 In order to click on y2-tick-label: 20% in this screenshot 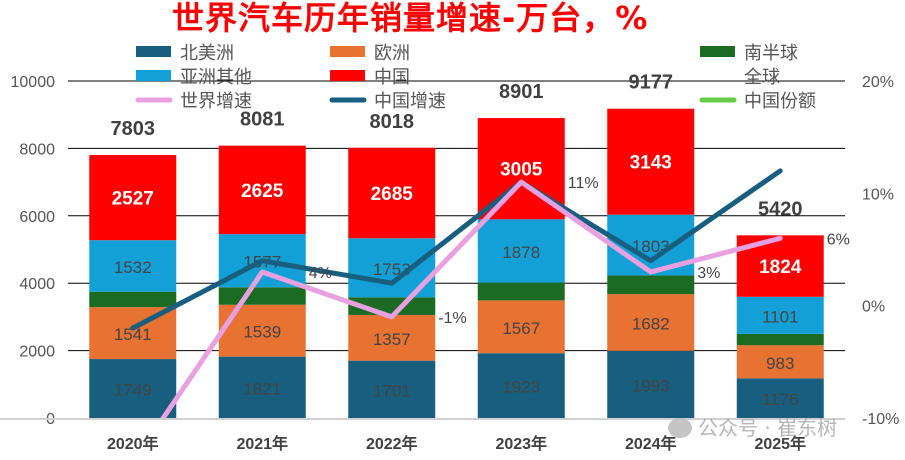, I will do `click(878, 82)`.